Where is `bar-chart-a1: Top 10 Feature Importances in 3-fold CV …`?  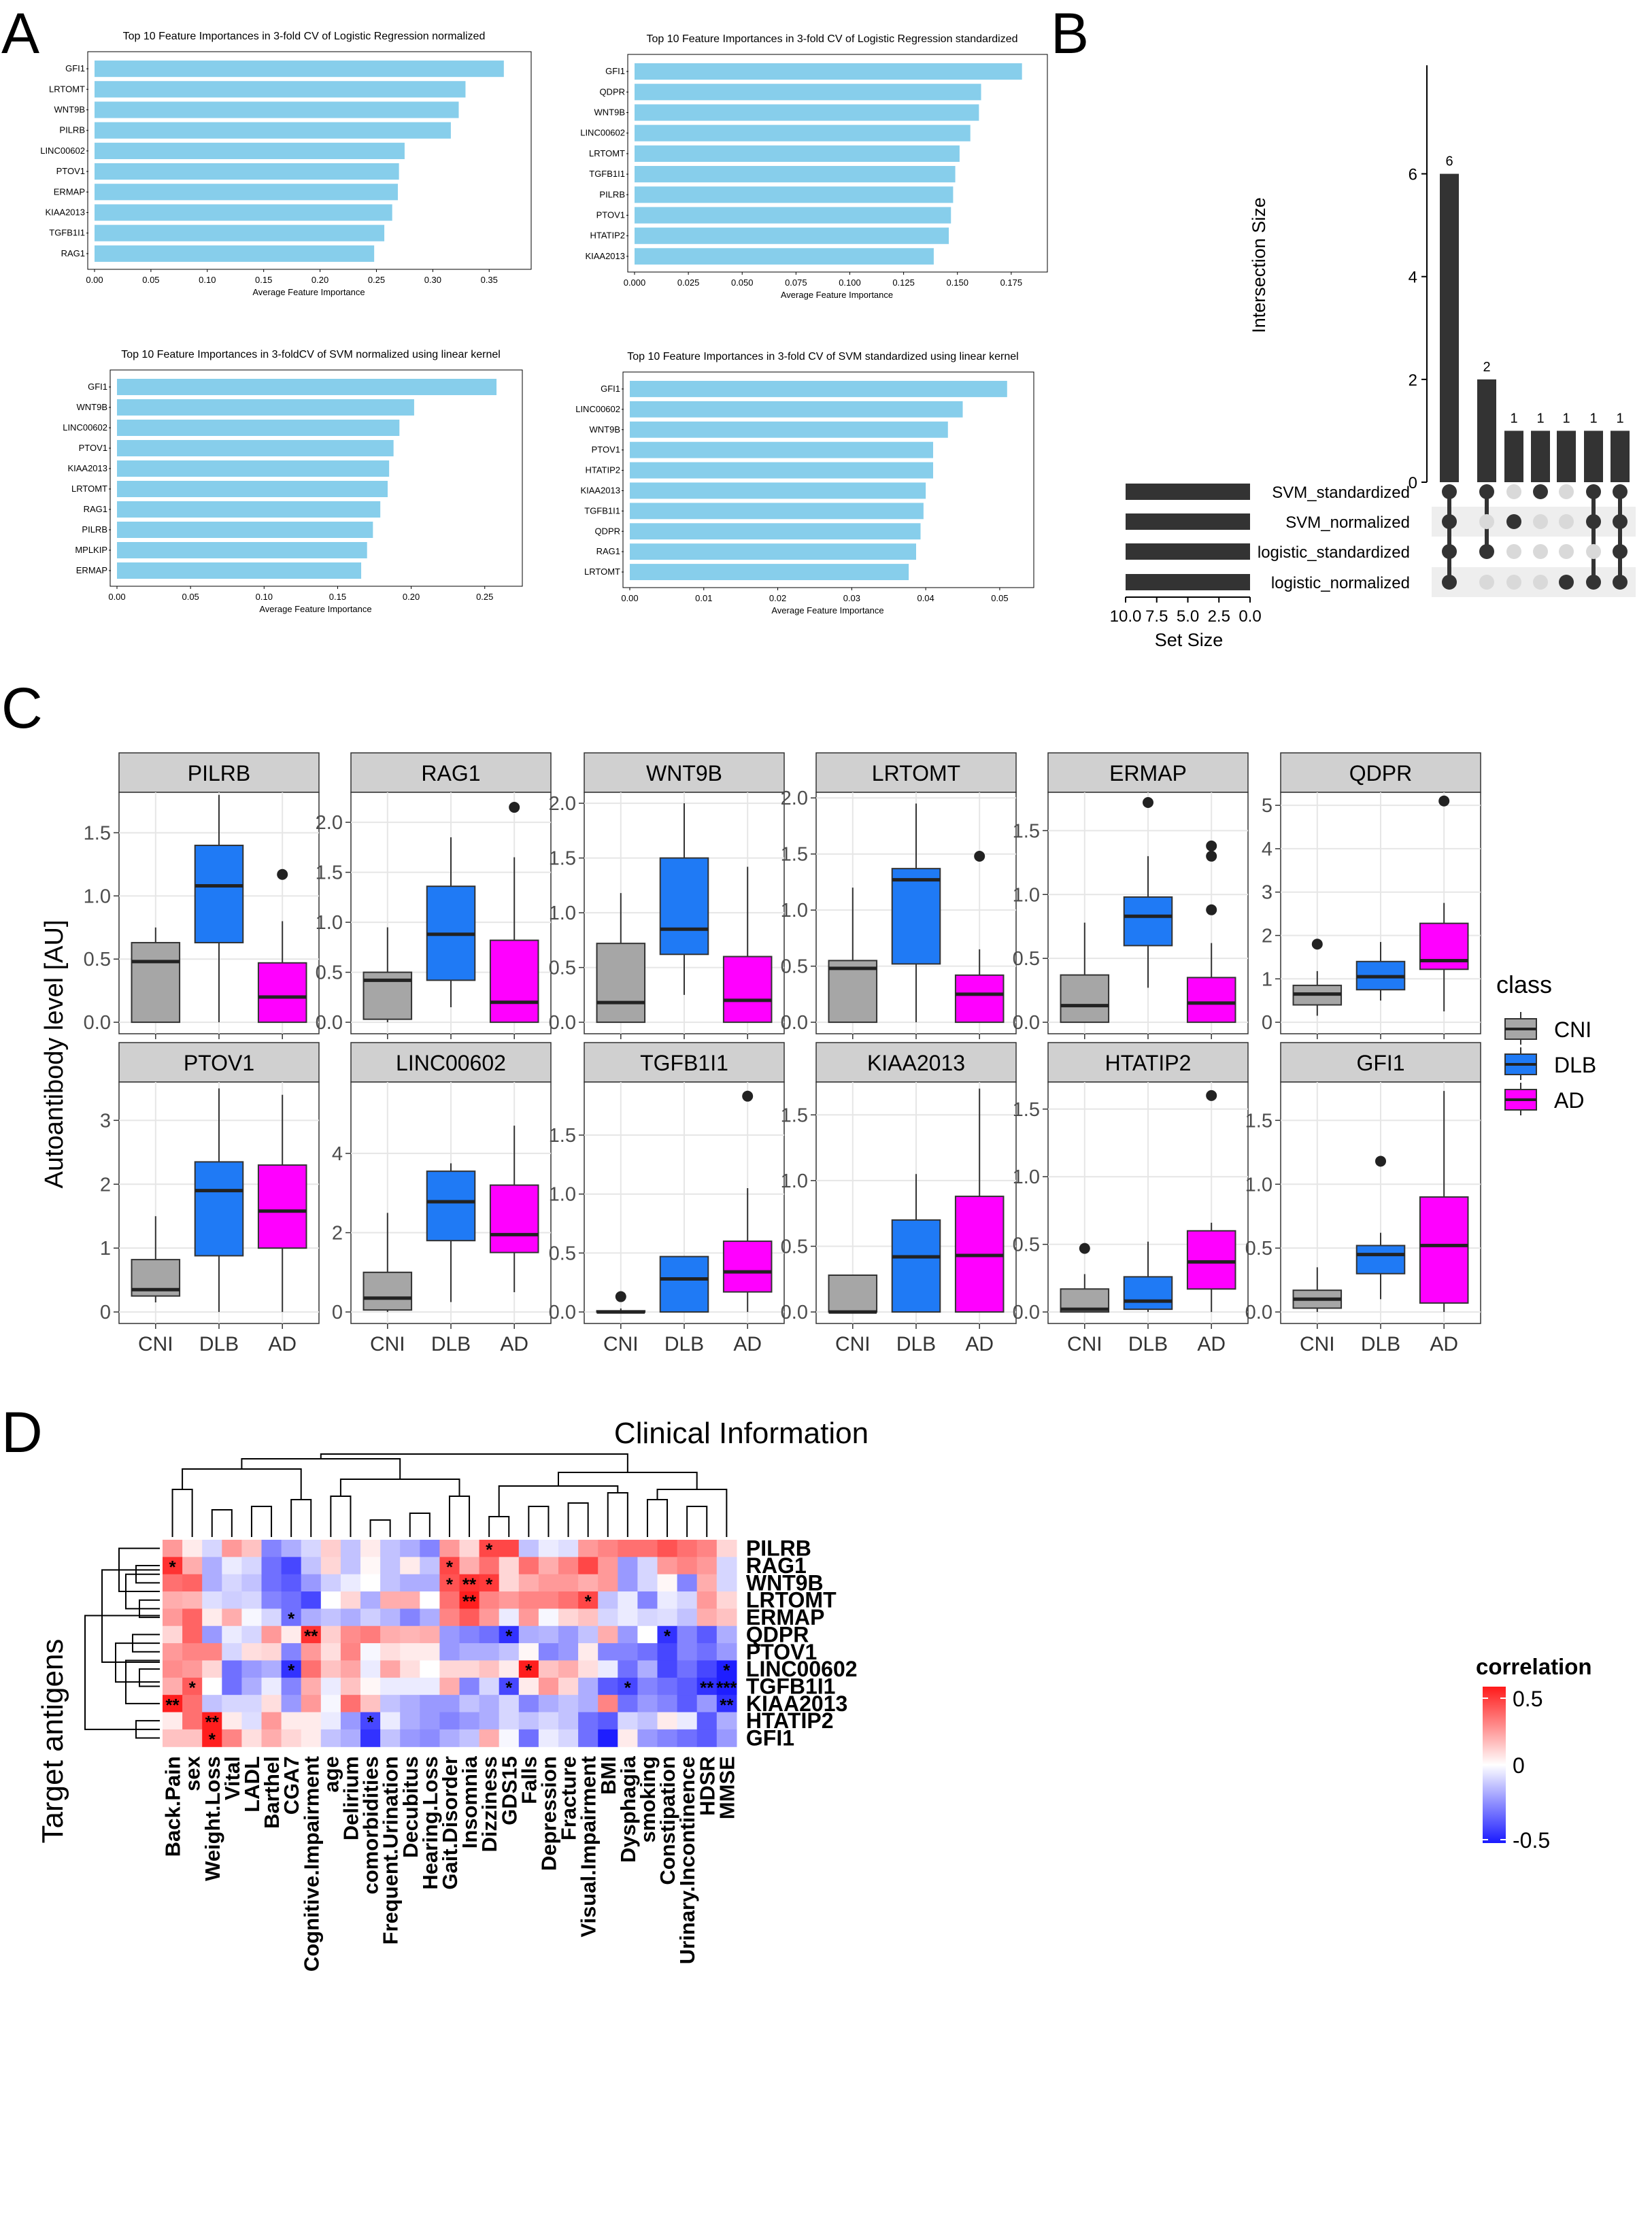
bar-chart-a1: Top 10 Feature Importances in 3-fold CV … is located at coordinates (286, 164).